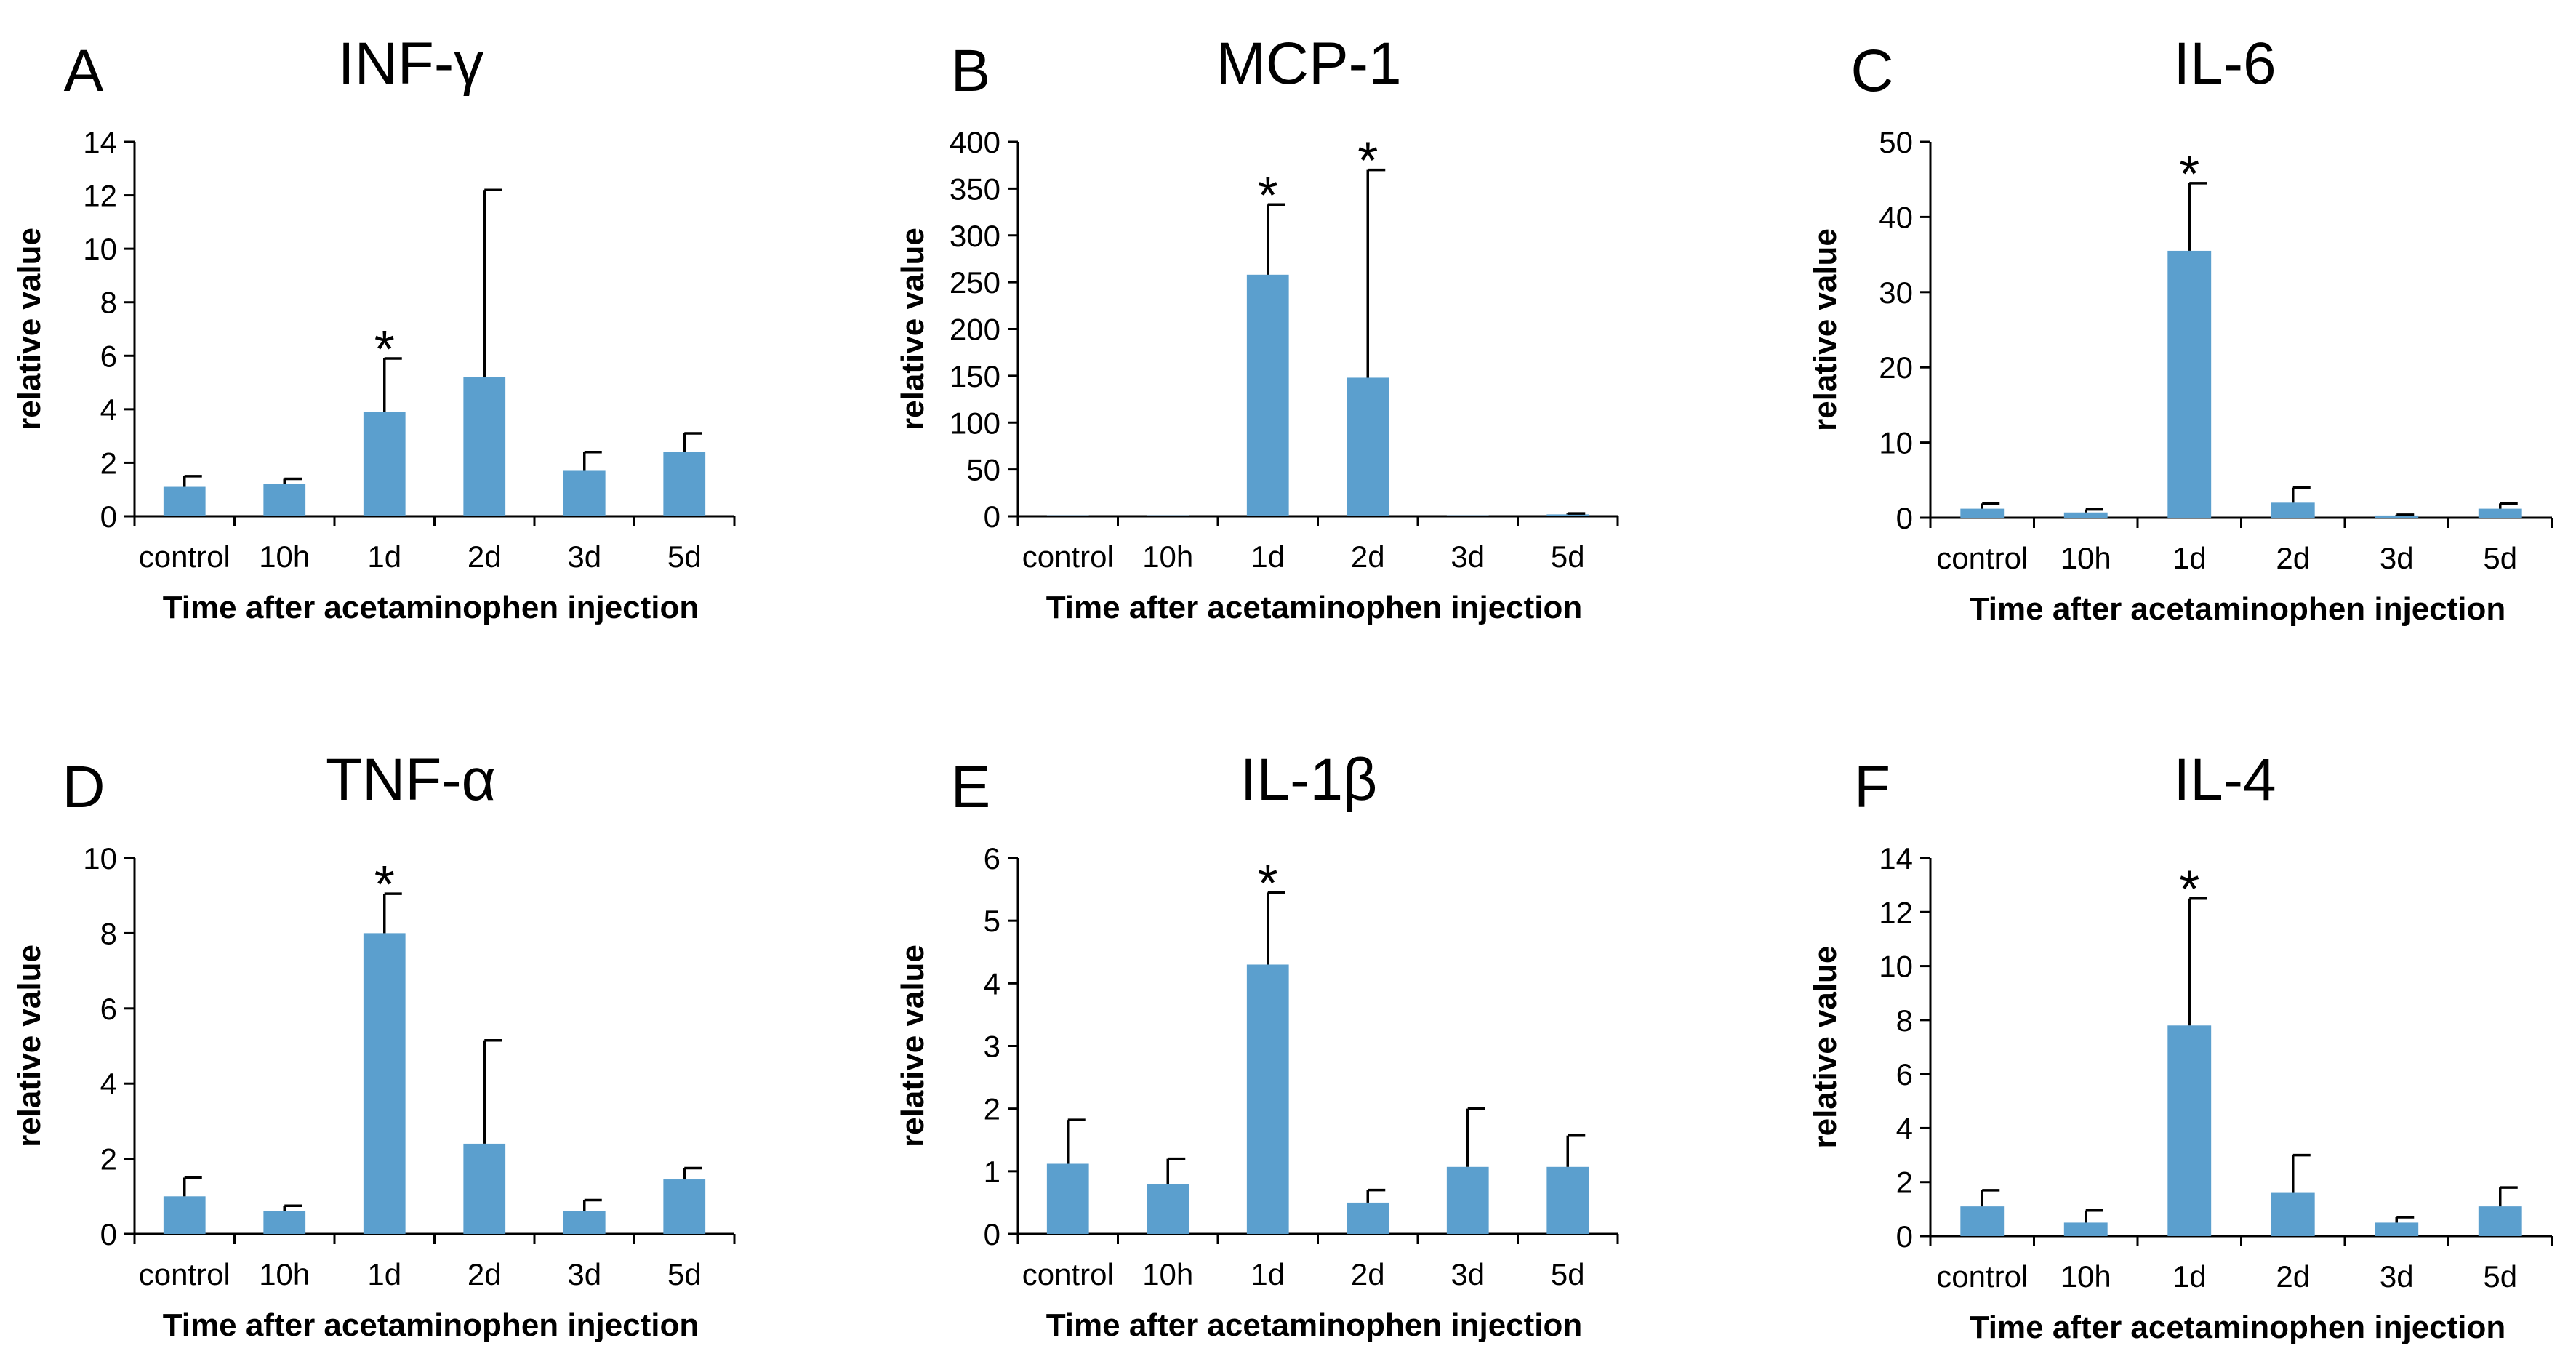  I want to click on panel-a-category-label: 3d, so click(584, 557).